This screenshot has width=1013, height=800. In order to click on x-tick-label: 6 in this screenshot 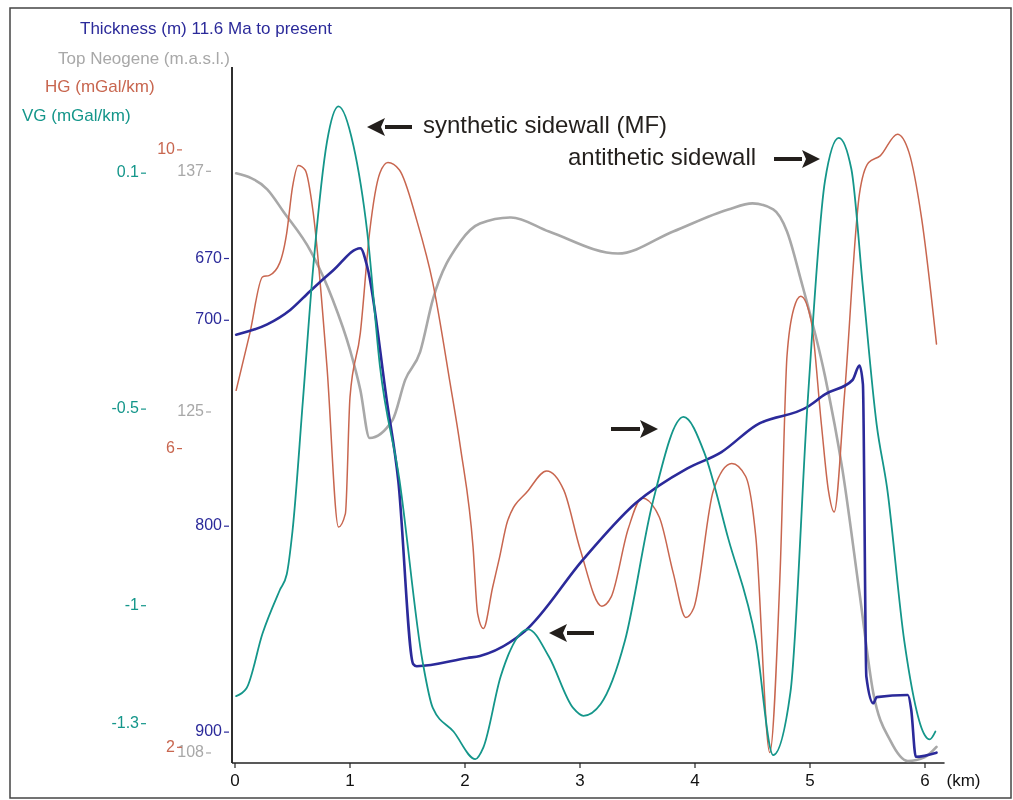, I will do `click(925, 781)`.